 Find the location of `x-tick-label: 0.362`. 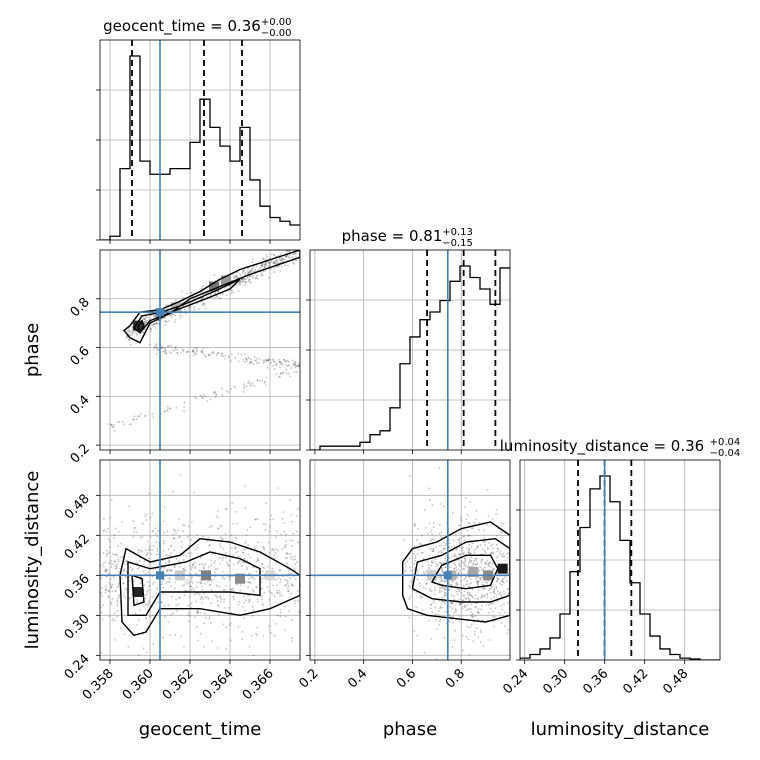

x-tick-label: 0.362 is located at coordinates (178, 684).